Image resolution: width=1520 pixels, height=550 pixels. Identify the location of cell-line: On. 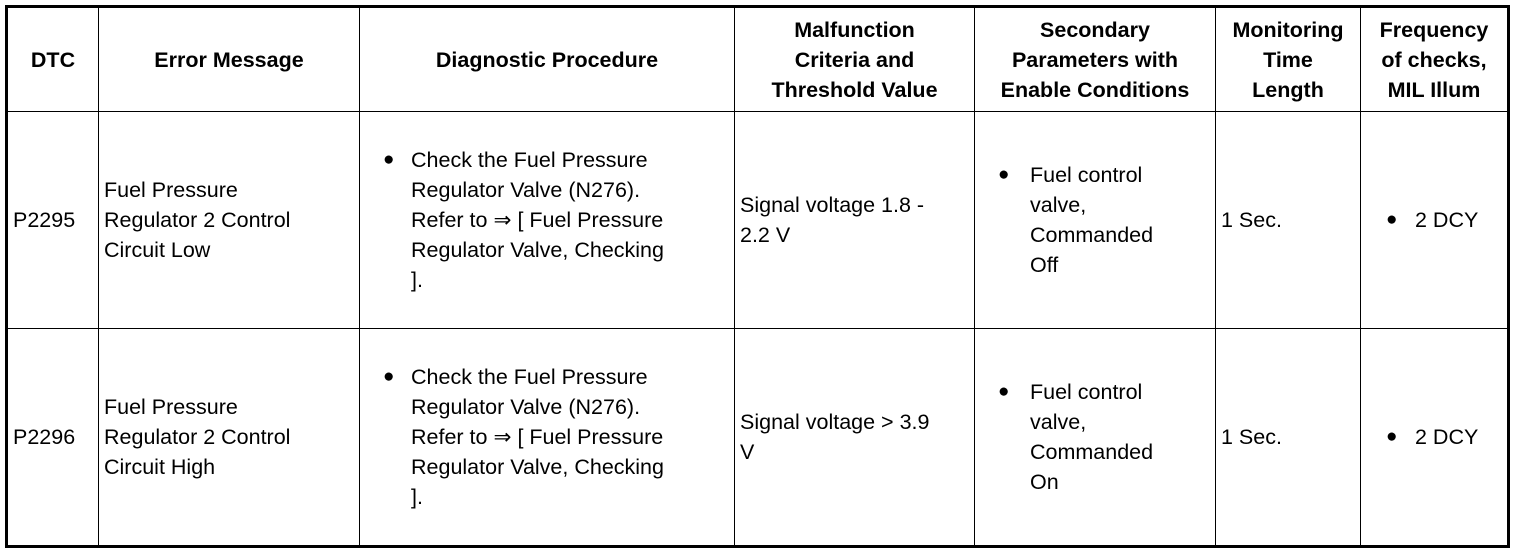
(1044, 482).